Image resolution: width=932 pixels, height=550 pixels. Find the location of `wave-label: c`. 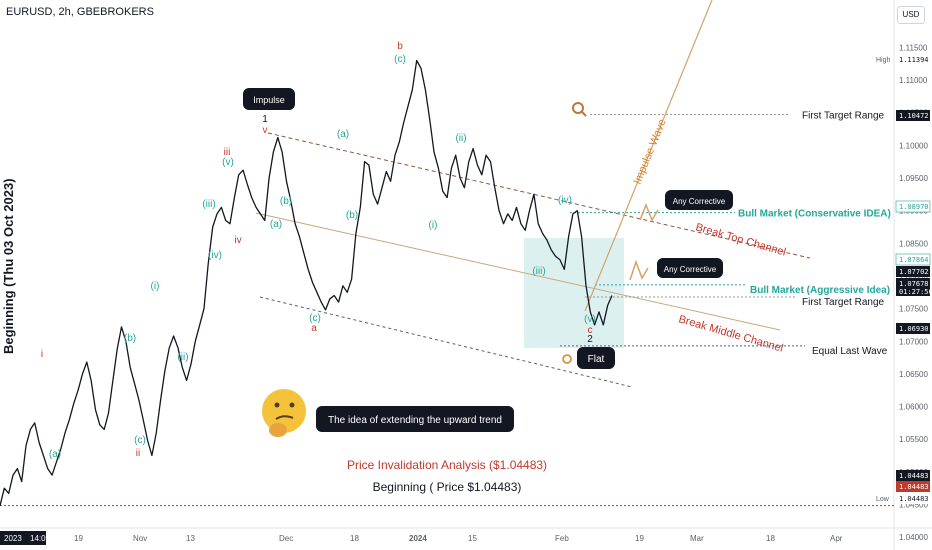

wave-label: c is located at coordinates (590, 330).